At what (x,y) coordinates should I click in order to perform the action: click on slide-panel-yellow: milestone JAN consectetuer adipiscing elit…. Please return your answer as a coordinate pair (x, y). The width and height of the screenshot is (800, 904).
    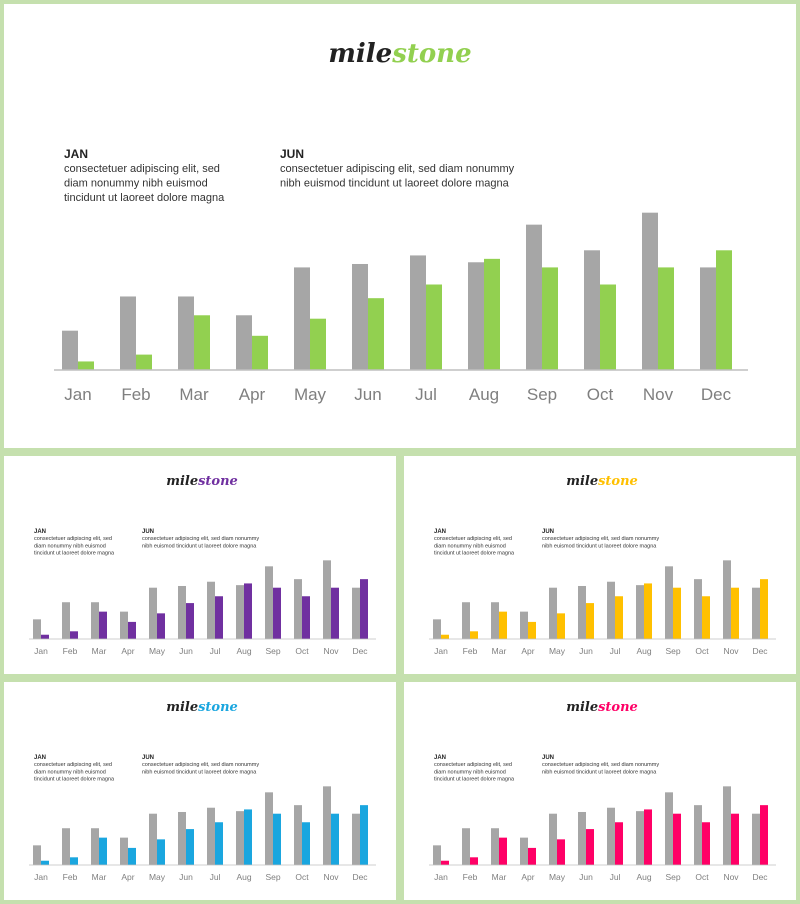
    Looking at the image, I should click on (600, 565).